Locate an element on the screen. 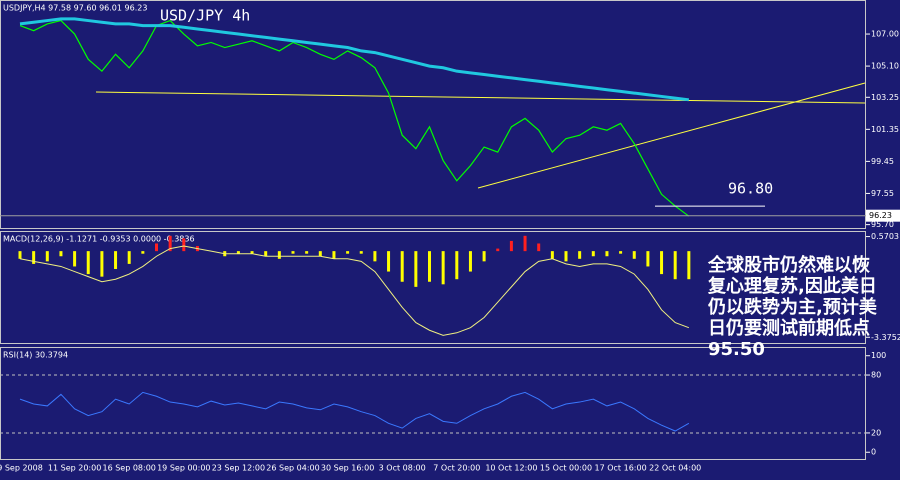  x-tick-label: 23 Sep 12:00 is located at coordinates (238, 468).